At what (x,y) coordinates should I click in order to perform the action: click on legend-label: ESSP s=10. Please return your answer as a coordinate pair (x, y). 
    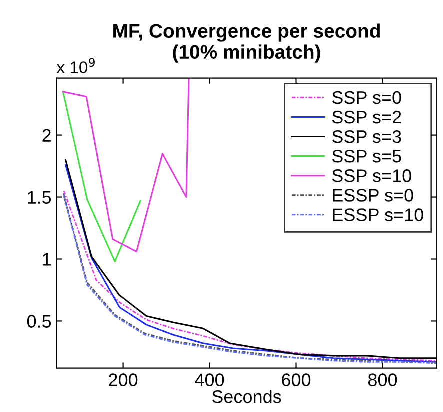
    Looking at the image, I should click on (378, 215).